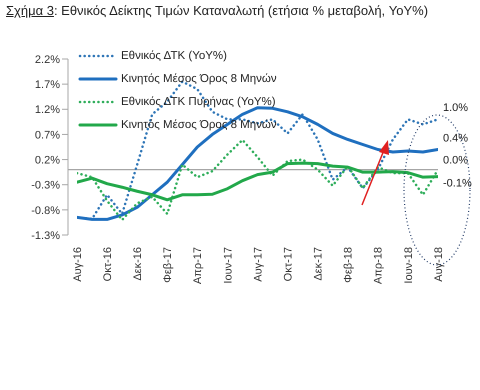 The image size is (480, 390). What do you see at coordinates (45, 210) in the screenshot?
I see `y-tick-label: -0.8%` at bounding box center [45, 210].